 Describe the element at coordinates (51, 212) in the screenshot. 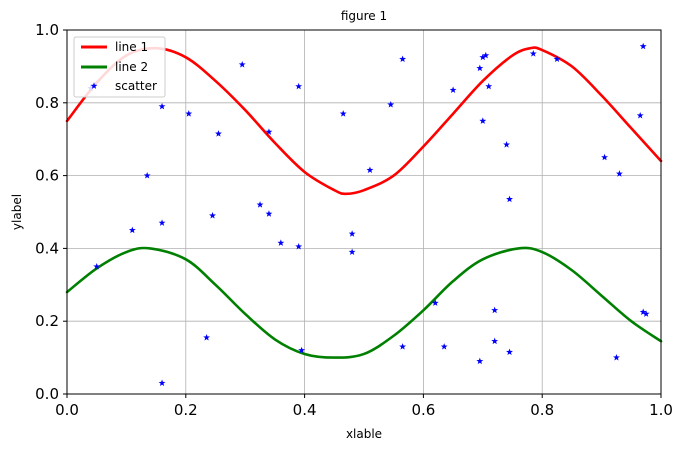

I see `y-axis: 0.0 0.2 0.4 0.6 0.8 1.0` at that location.